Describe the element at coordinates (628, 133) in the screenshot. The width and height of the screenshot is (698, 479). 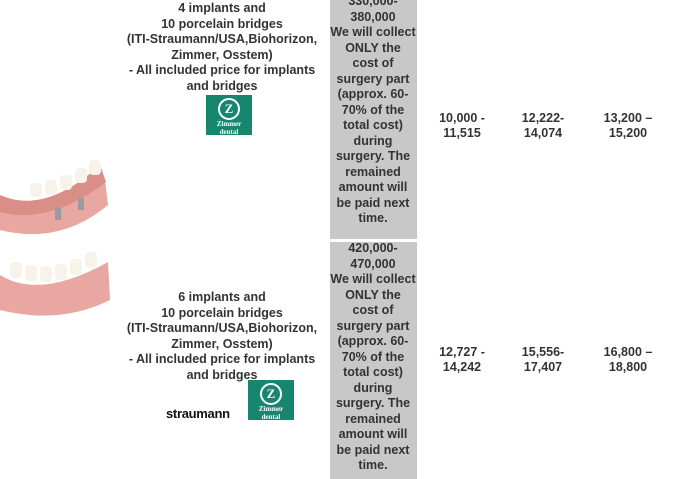
I see `cost-line: 15,200` at that location.